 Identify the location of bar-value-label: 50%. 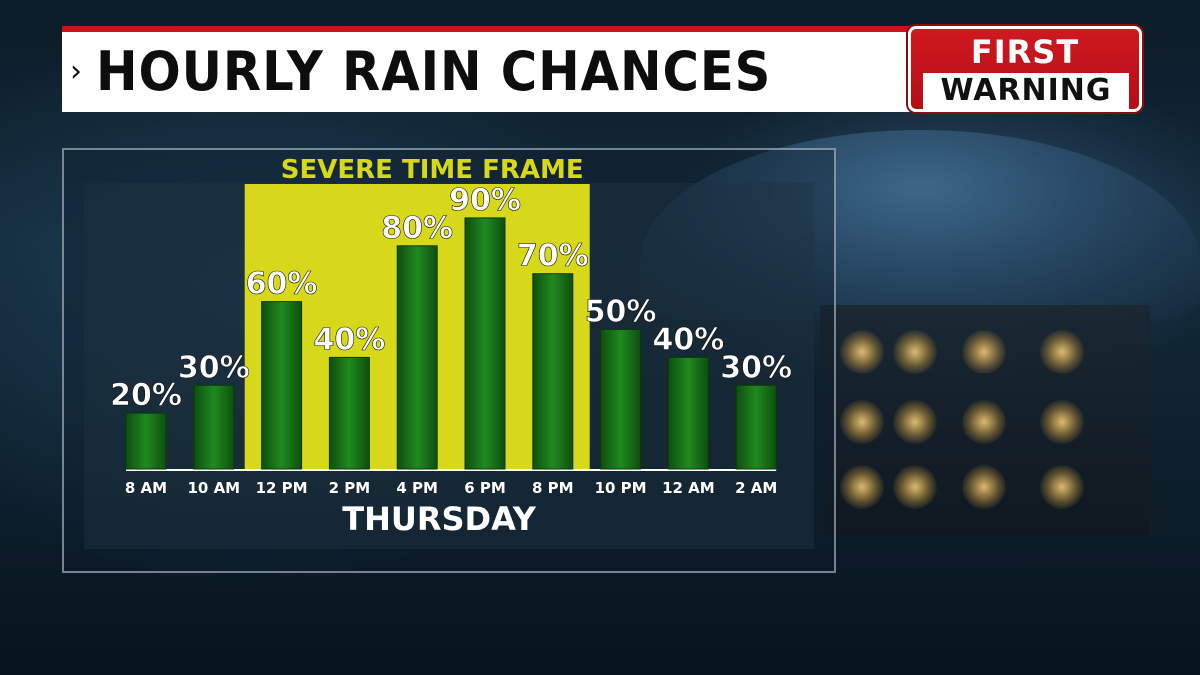
(621, 312).